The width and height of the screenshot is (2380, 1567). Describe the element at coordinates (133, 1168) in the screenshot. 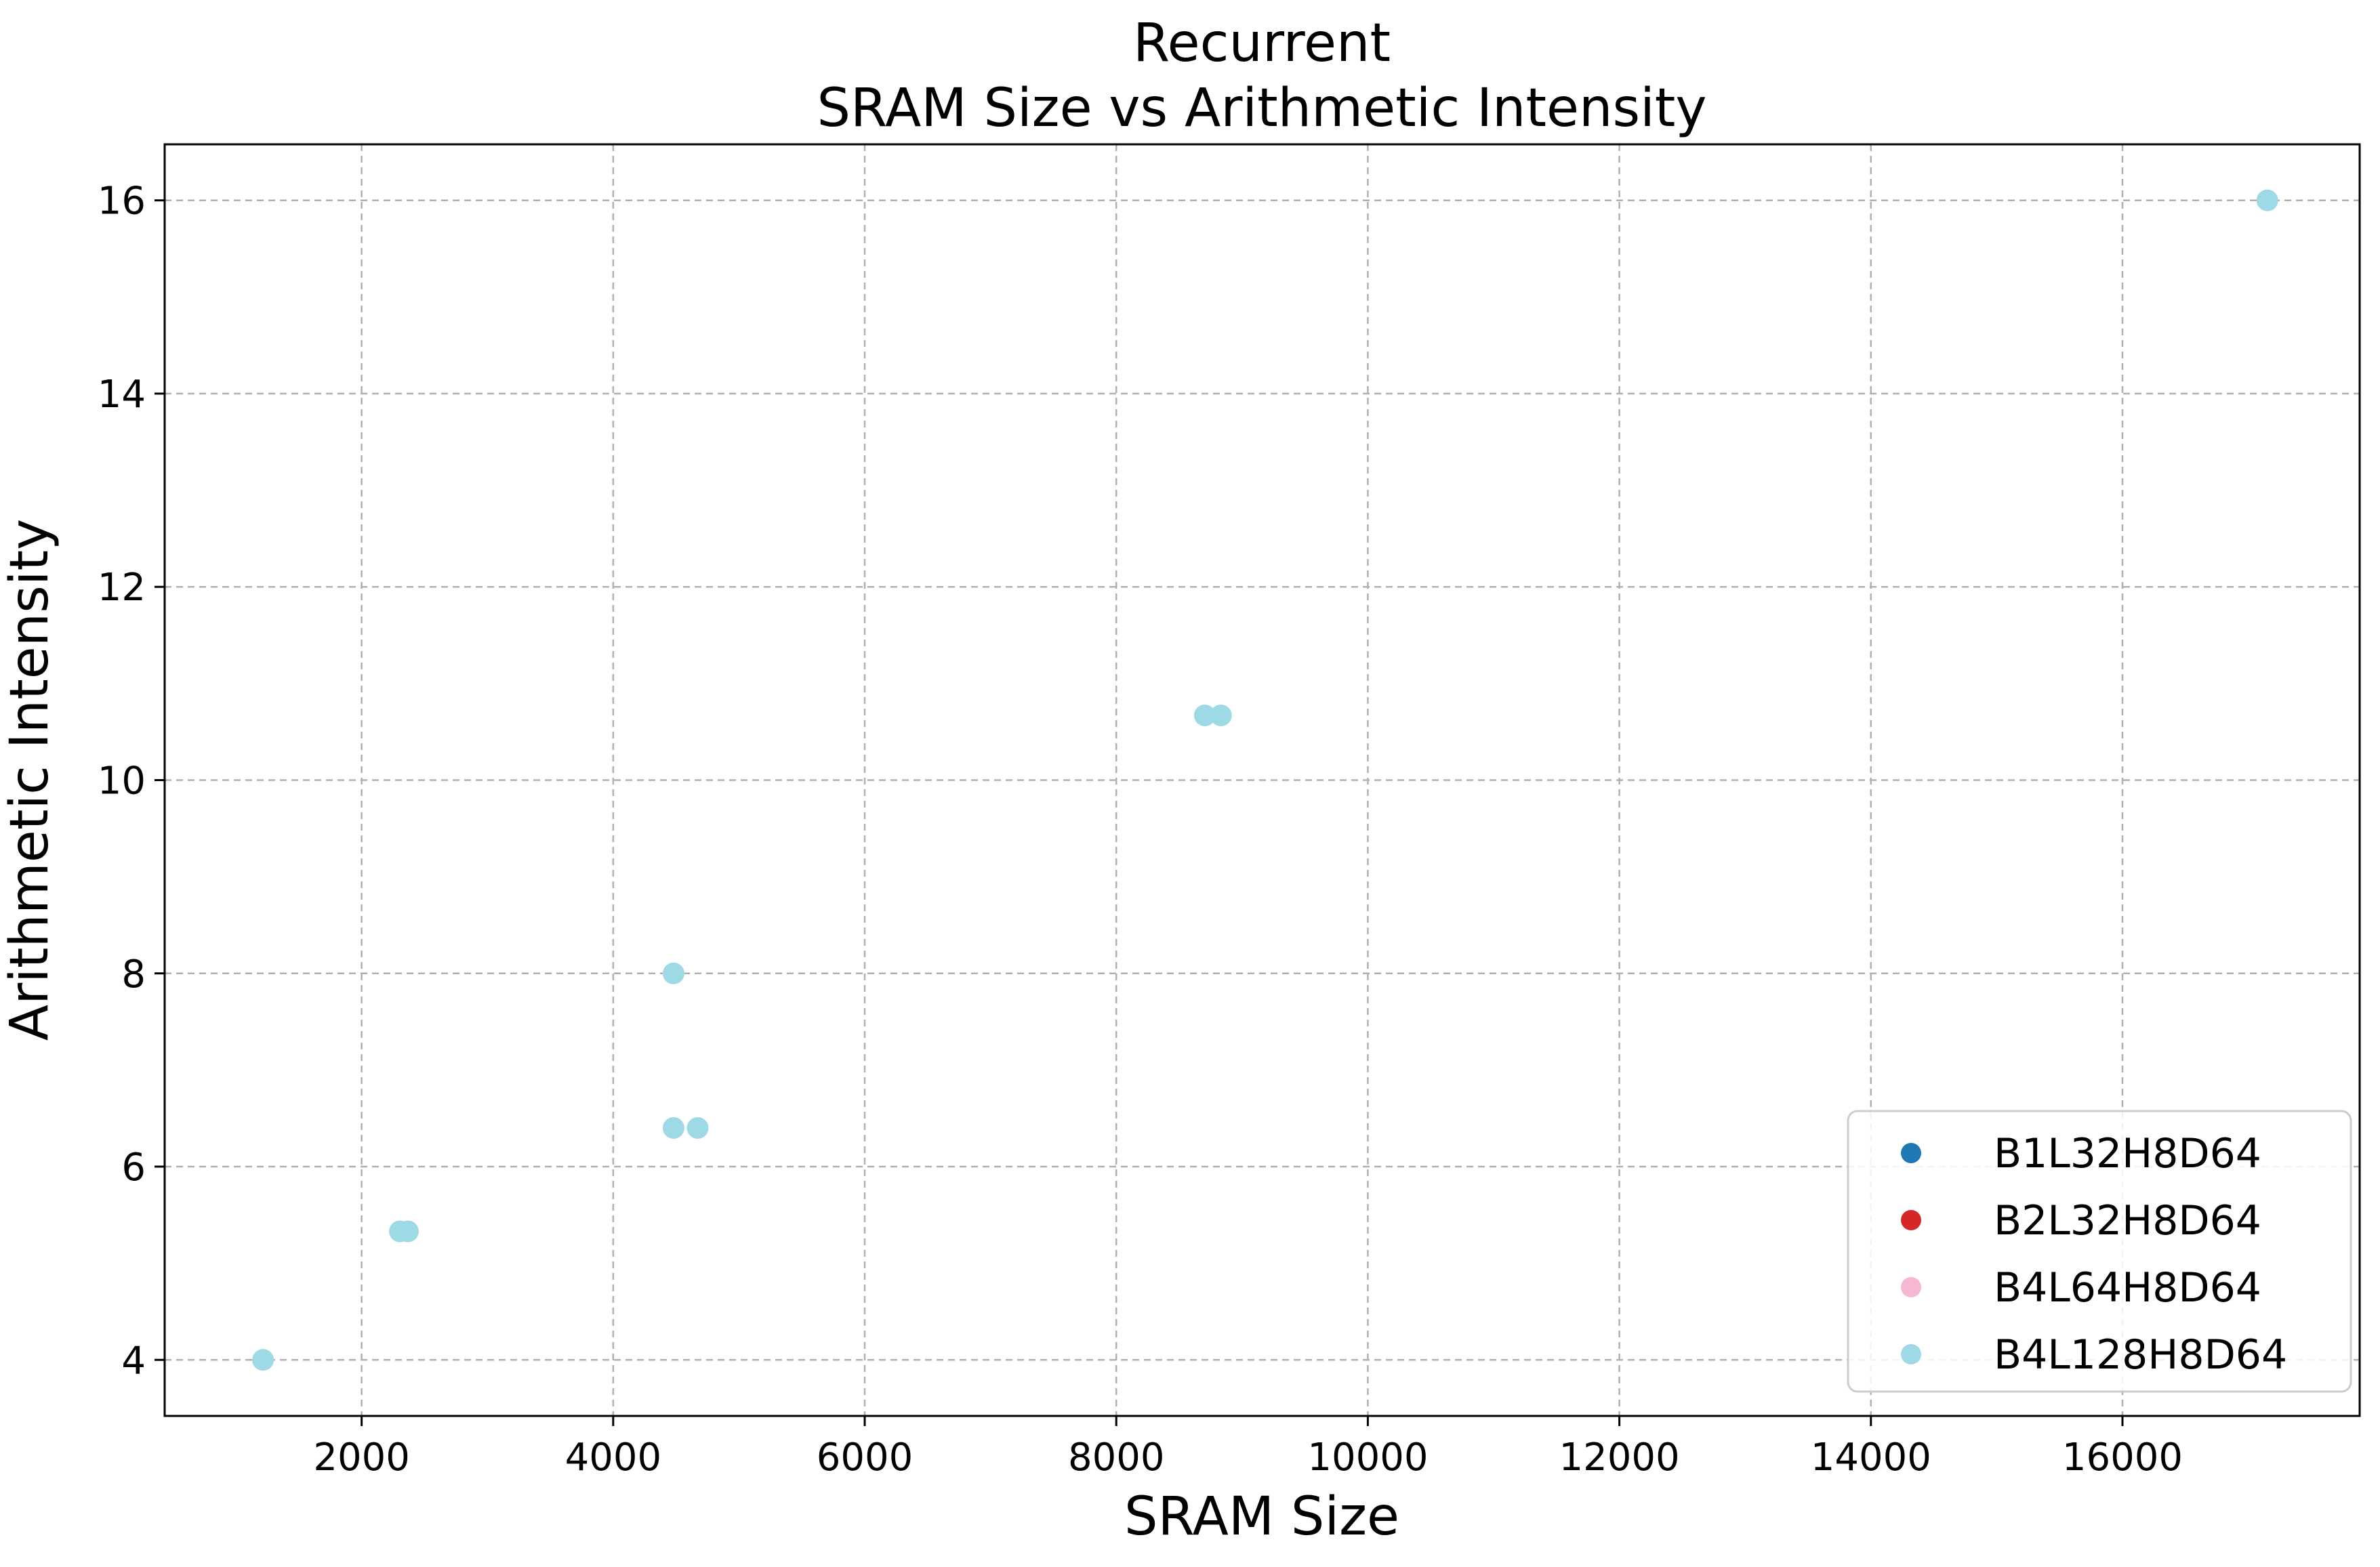

I see `y-tick-label: 6` at that location.